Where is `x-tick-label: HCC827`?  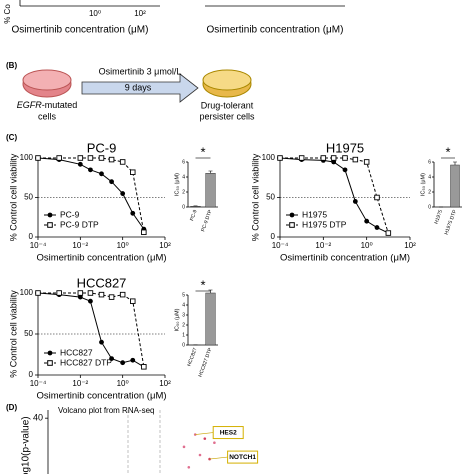 x-tick-label: HCC827 is located at coordinates (192, 357).